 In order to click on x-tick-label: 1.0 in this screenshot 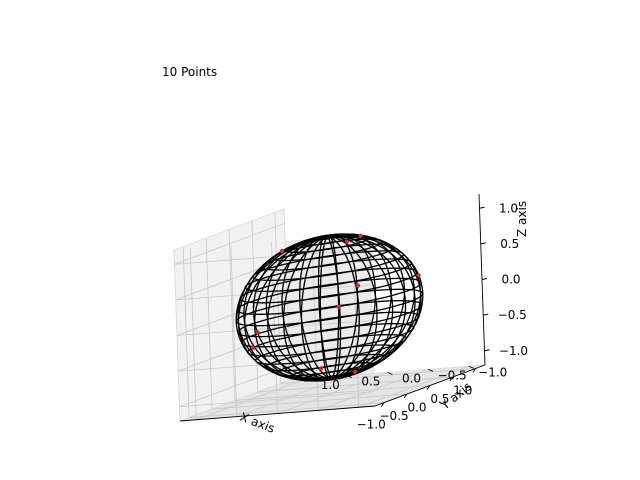, I will do `click(462, 390)`.